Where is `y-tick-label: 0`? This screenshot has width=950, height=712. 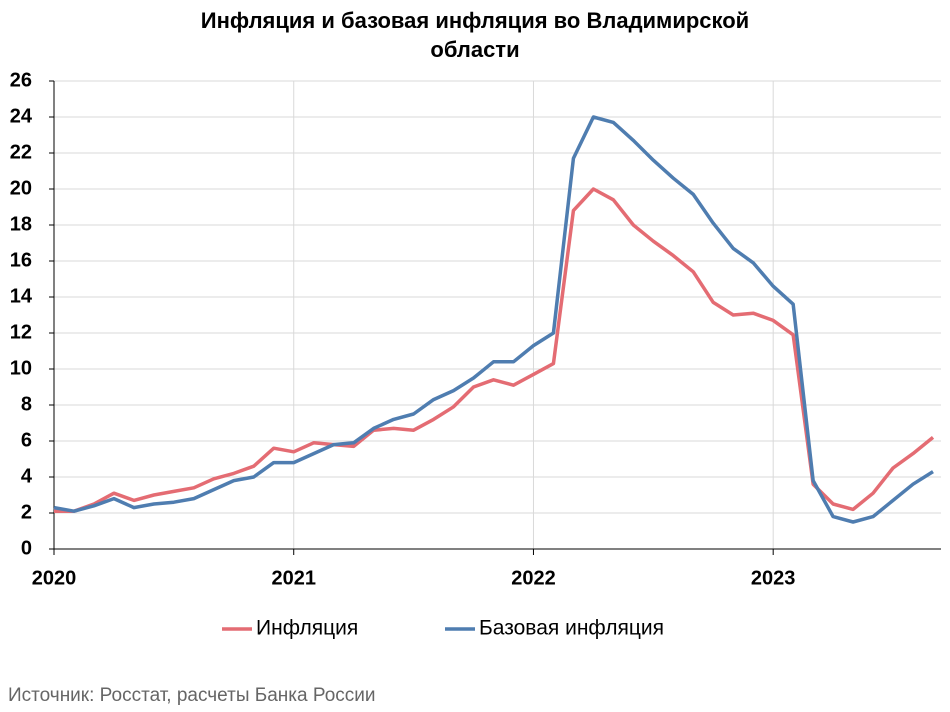 y-tick-label: 0 is located at coordinates (26, 548).